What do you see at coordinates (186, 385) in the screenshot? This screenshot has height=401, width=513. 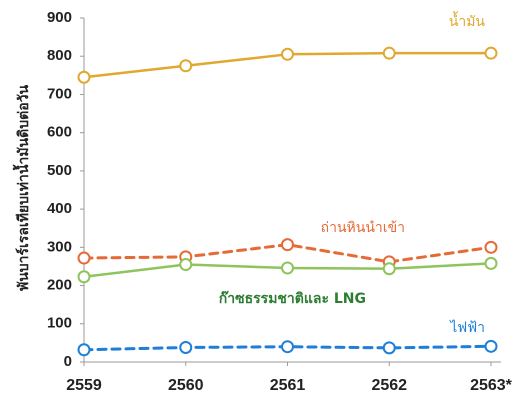 I see `x-tick-label: 2560` at bounding box center [186, 385].